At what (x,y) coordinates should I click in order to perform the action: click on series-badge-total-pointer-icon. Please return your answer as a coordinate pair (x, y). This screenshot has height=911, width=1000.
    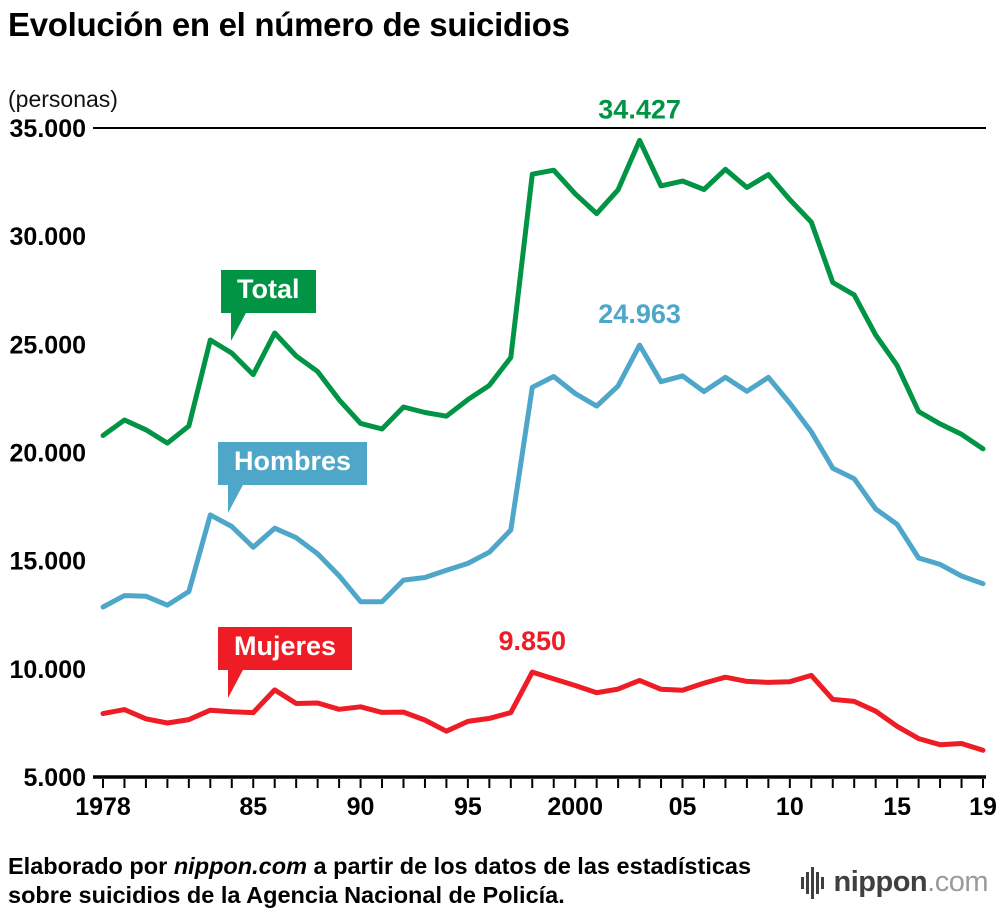
    Looking at the image, I should click on (239, 325).